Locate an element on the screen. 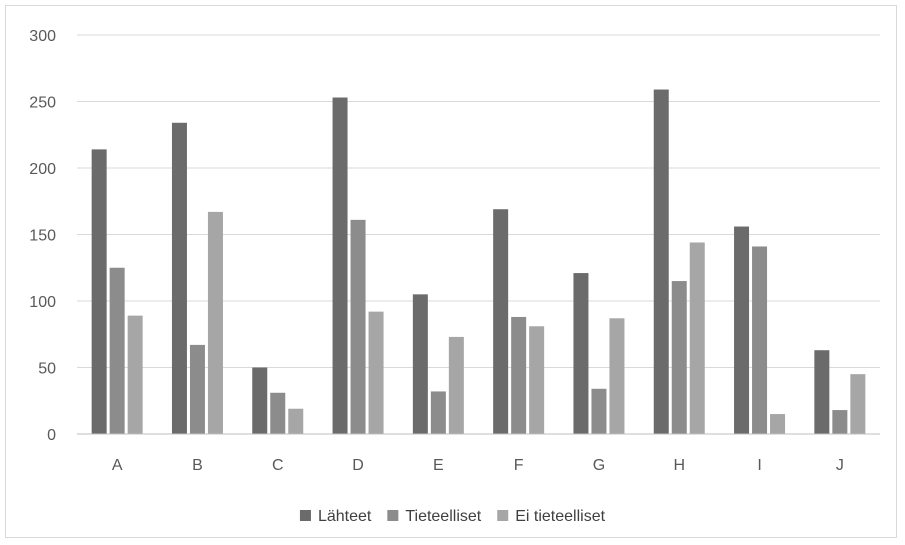  y-tick-label: 50 is located at coordinates (47, 369).